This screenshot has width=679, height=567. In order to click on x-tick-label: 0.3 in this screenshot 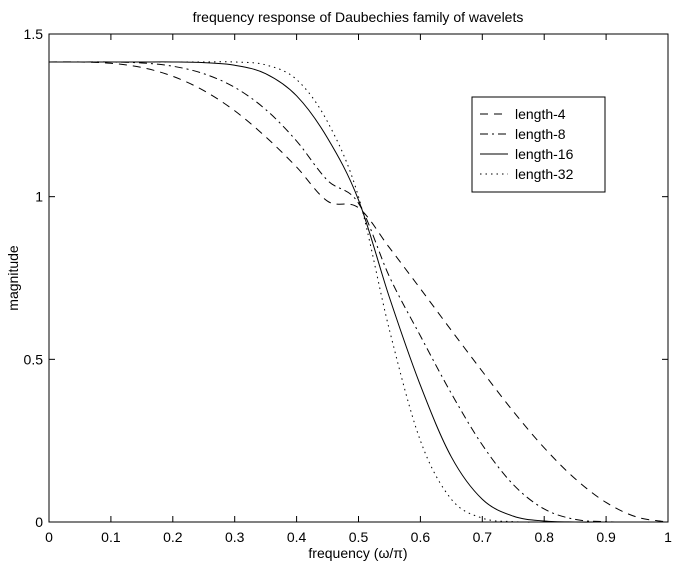, I will do `click(235, 537)`.